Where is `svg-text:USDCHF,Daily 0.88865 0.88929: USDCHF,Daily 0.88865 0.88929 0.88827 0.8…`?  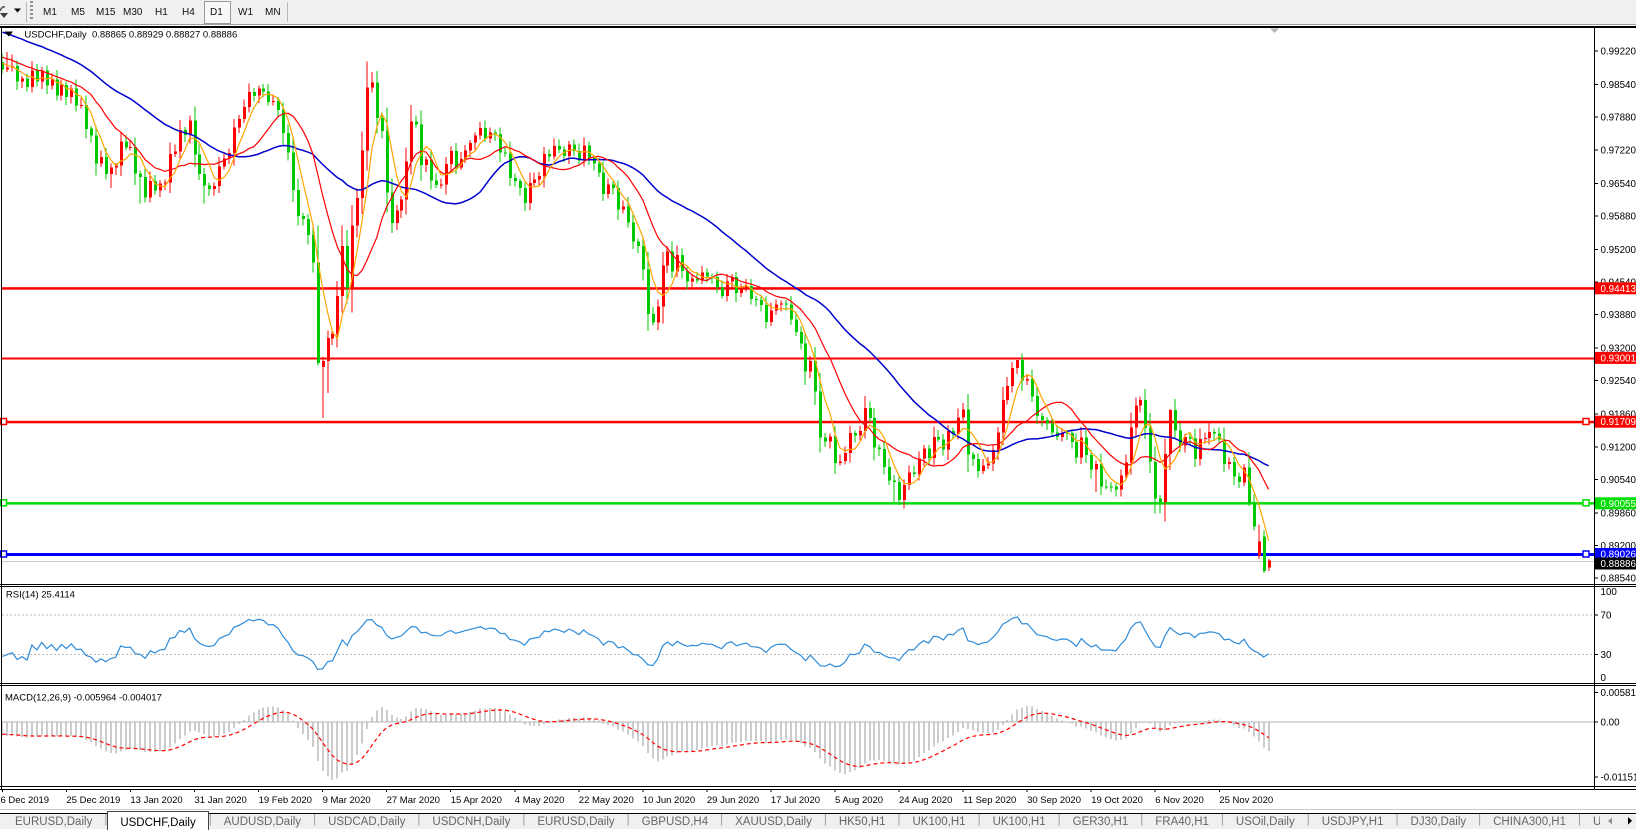 svg-text:USDCHF,Daily 0.88865 0.88929: USDCHF,Daily 0.88865 0.88929 0.88827 0.8… is located at coordinates (130, 35).